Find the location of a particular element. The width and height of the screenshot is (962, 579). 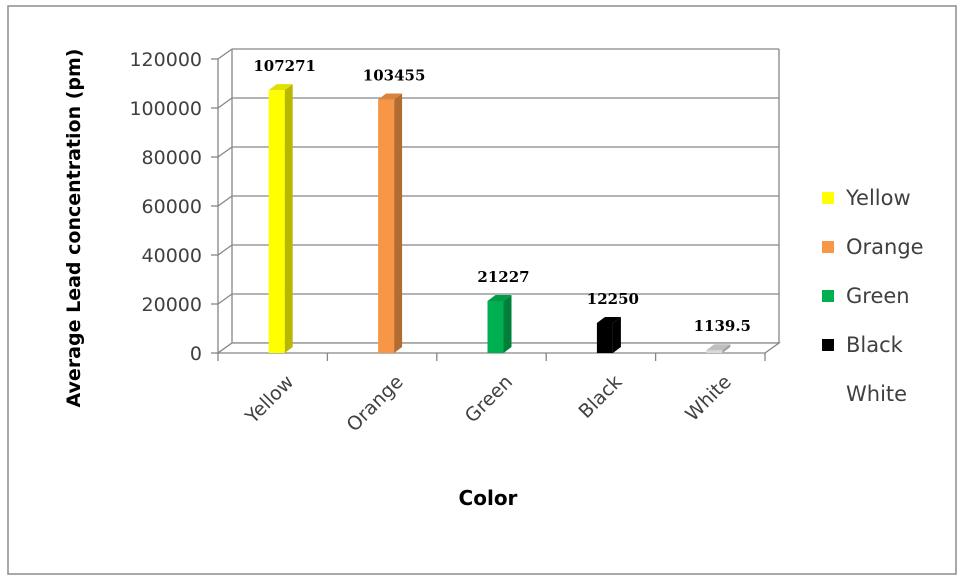

x-axis-title: Color is located at coordinates (488, 498).